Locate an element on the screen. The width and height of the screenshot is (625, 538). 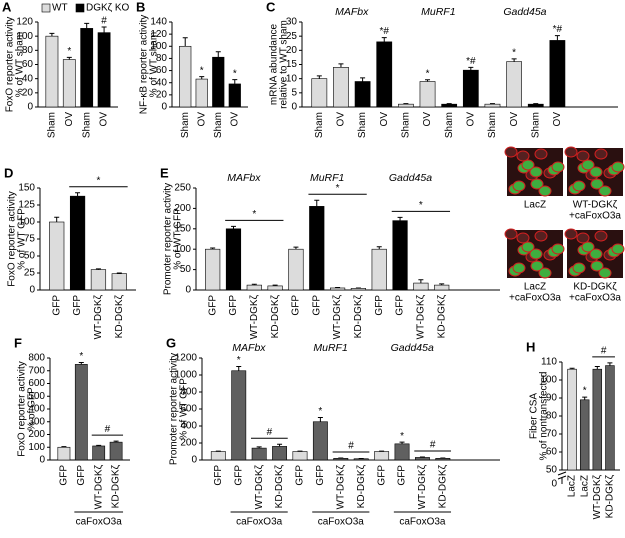
y-tick-label: 90 is located at coordinates (552, 398).